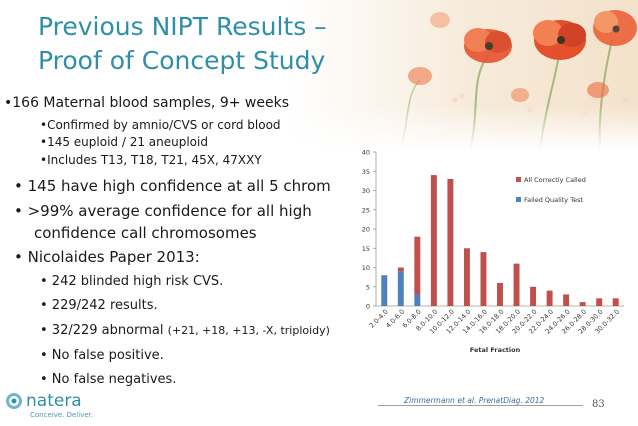 The width and height of the screenshot is (638, 426). Describe the element at coordinates (366, 268) in the screenshot. I see `y-tick-label: 10` at that location.